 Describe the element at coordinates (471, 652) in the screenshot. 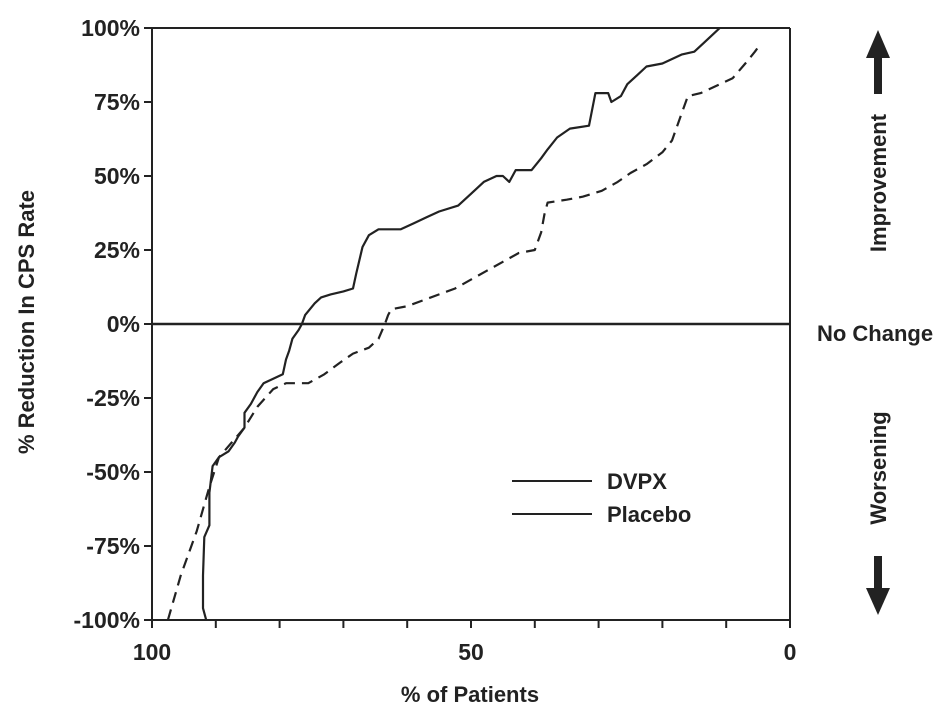

I see `x-tick-label: 50` at that location.